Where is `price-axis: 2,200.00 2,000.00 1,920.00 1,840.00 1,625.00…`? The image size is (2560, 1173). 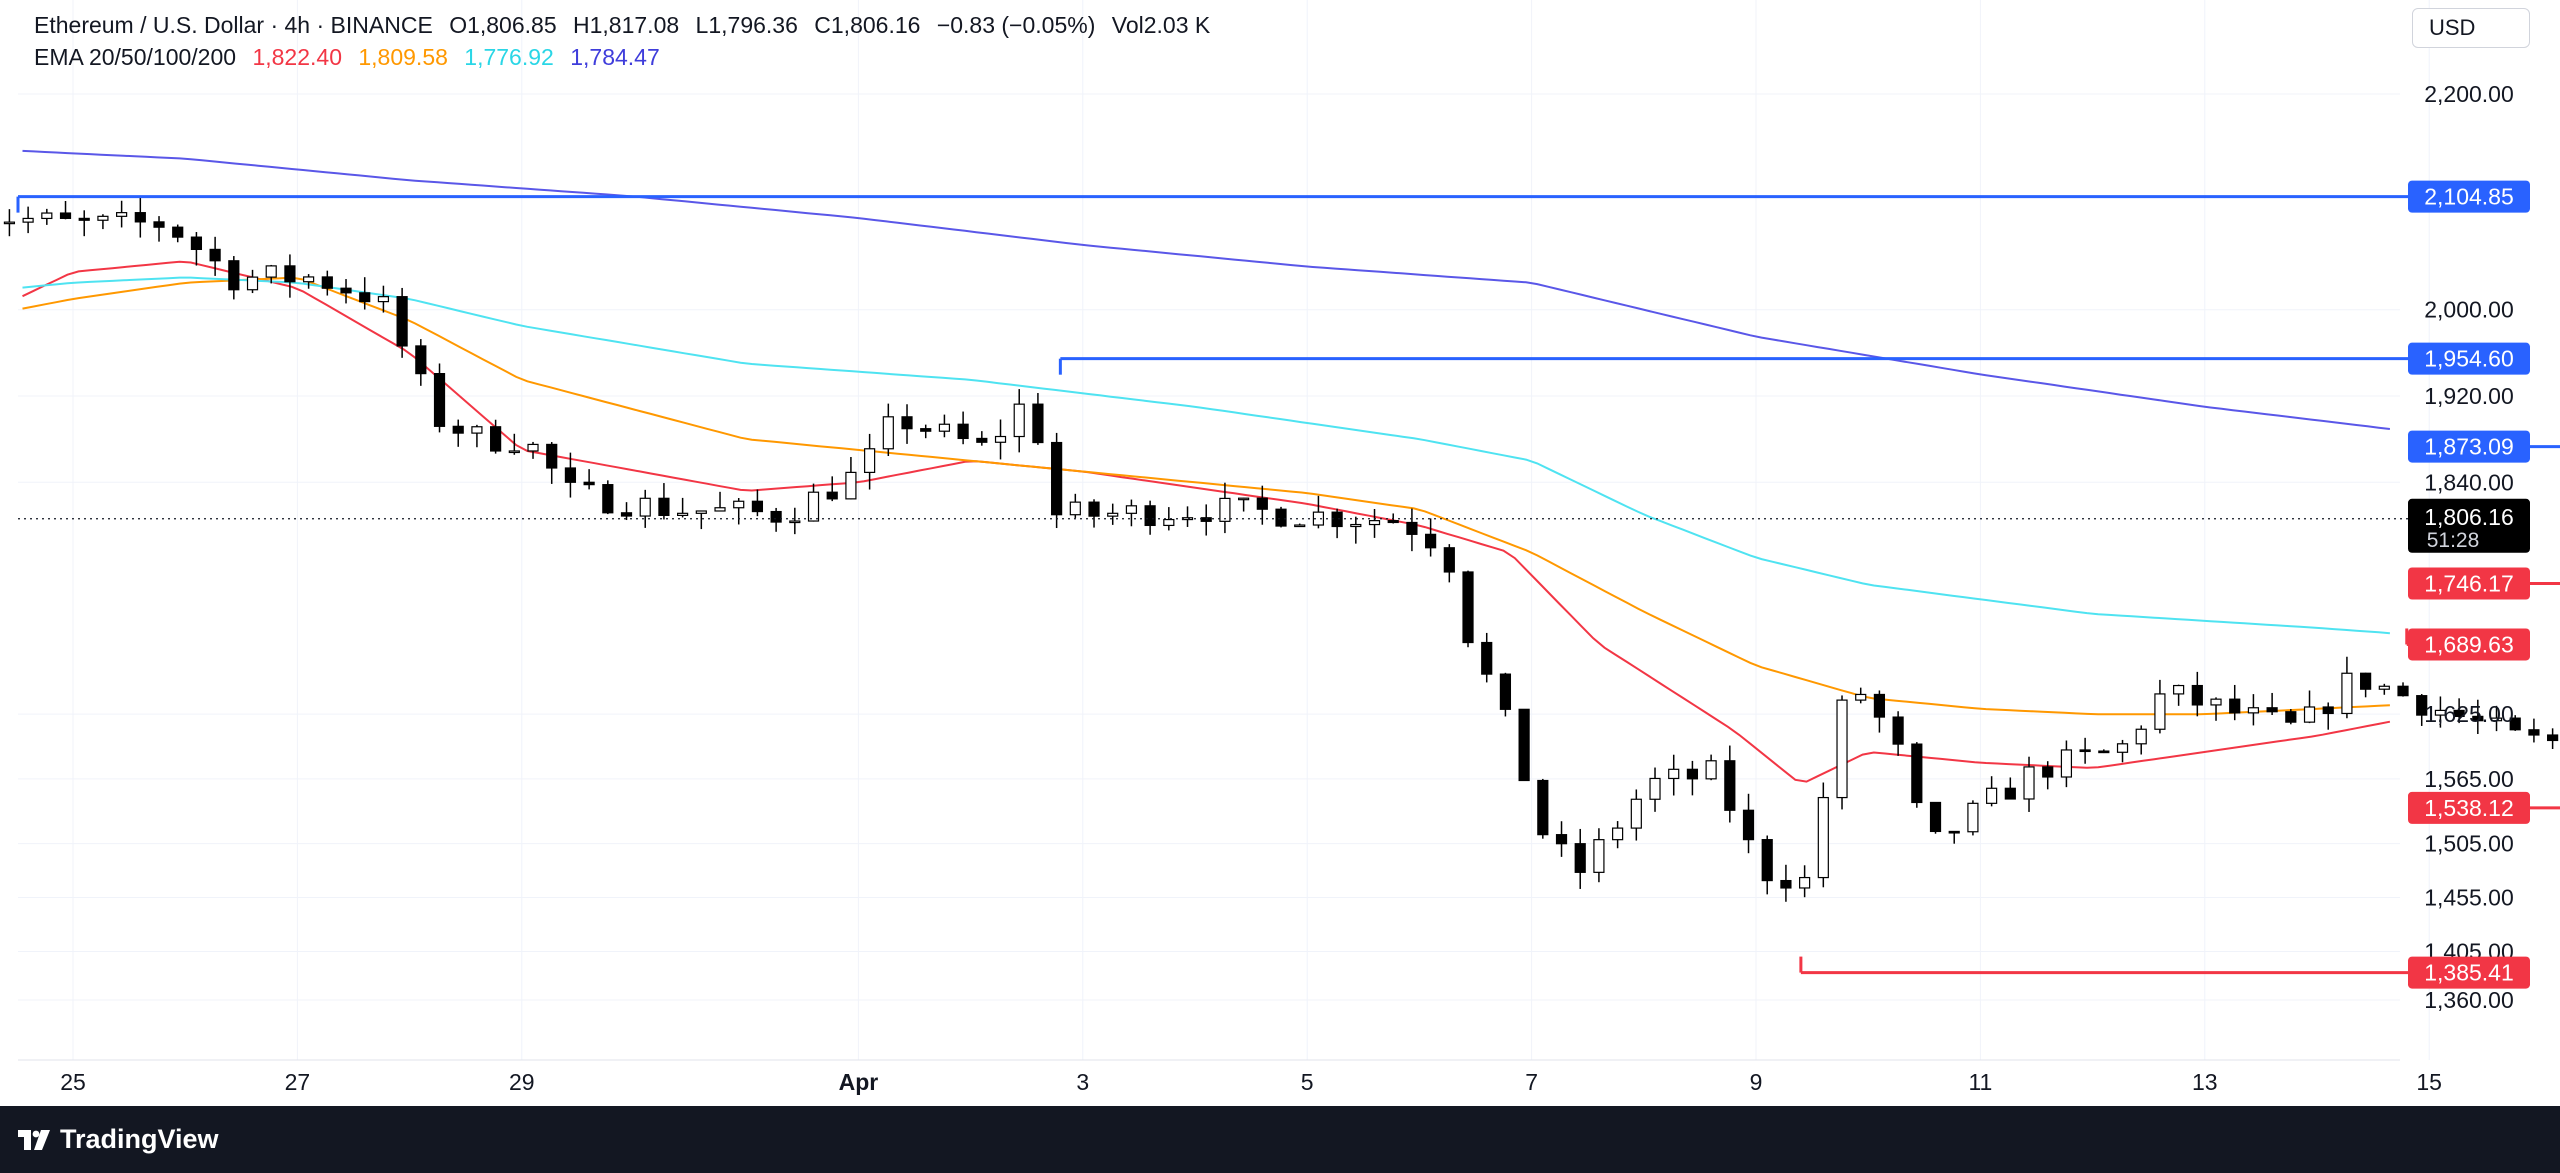 price-axis: 2,200.00 2,000.00 1,920.00 1,840.00 1,625.00… is located at coordinates (2469, 547).